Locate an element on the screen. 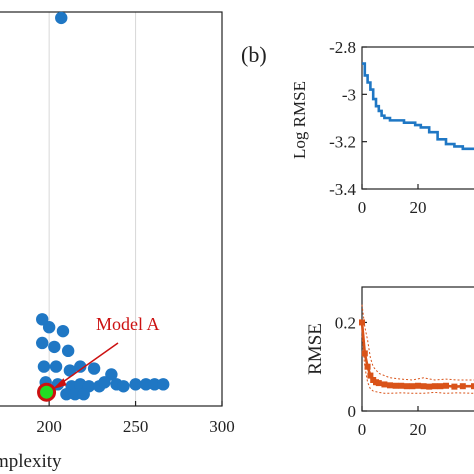 The image size is (474, 474). model-a-point is located at coordinates (47, 392).